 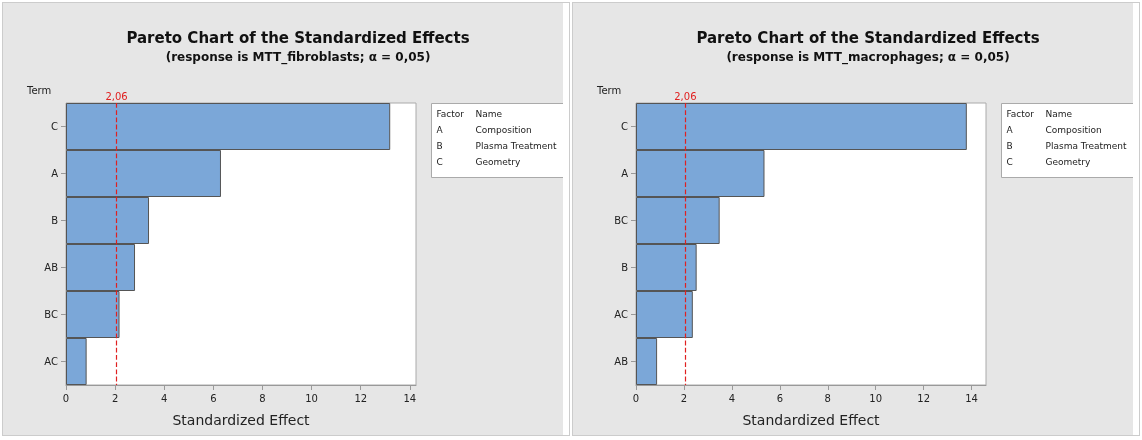 I want to click on chart-subtitle: (response is MTT_fibroblasts; α = 0,05), so click(x=298, y=57).